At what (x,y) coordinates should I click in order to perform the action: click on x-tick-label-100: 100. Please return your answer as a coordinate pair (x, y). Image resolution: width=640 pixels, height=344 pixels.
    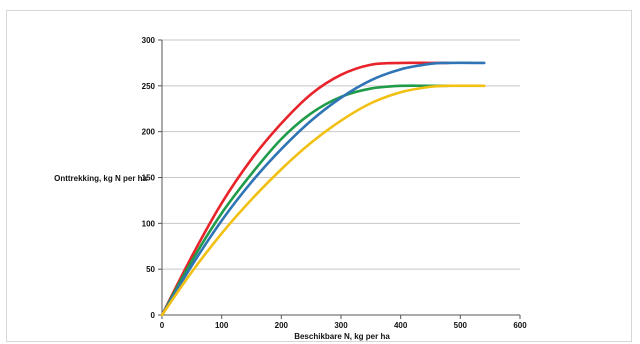
    Looking at the image, I should click on (222, 325).